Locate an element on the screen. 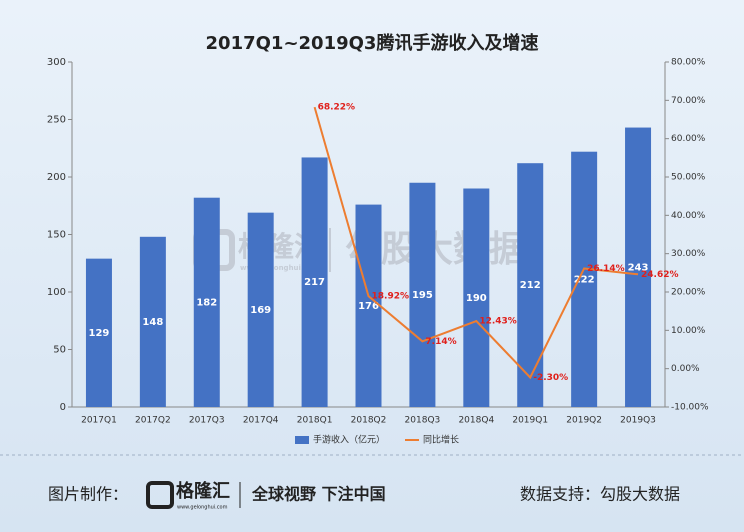  x-tick-label: 2018Q4 is located at coordinates (476, 421).